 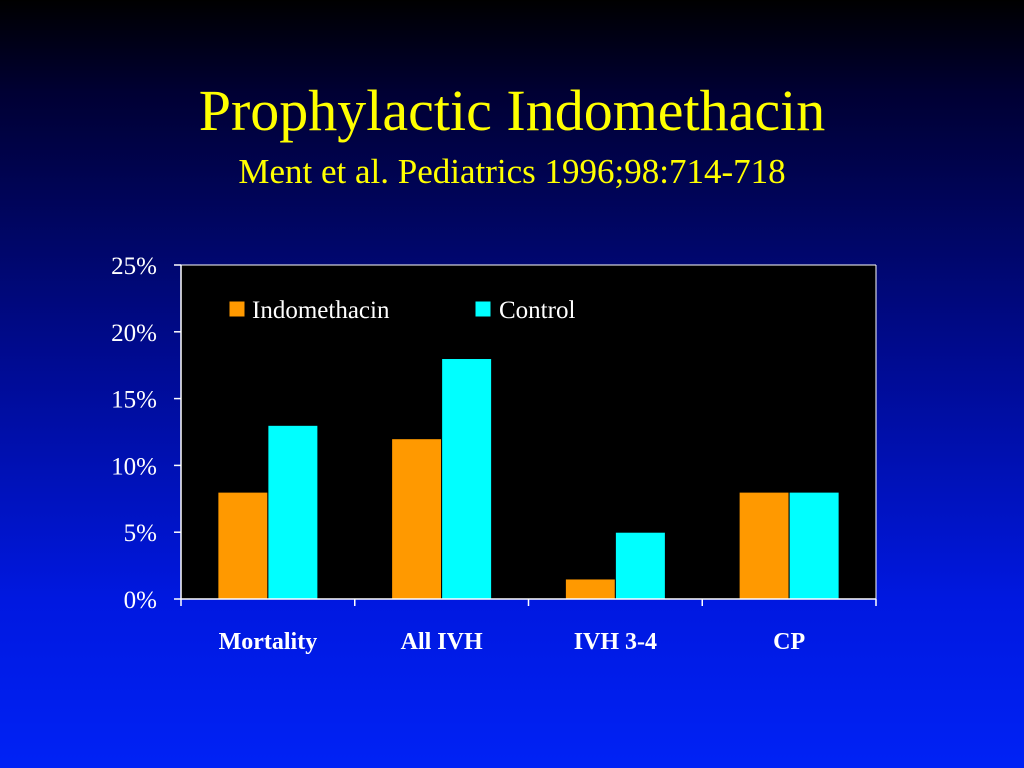 What do you see at coordinates (243, 545) in the screenshot?
I see `bar-indomethacin-mortality` at bounding box center [243, 545].